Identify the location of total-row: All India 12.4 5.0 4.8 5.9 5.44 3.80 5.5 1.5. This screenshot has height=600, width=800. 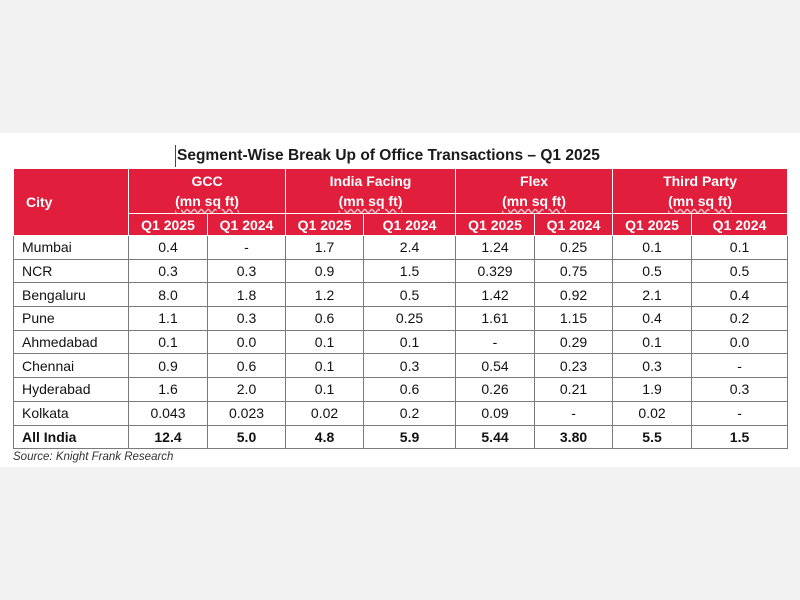
(401, 436).